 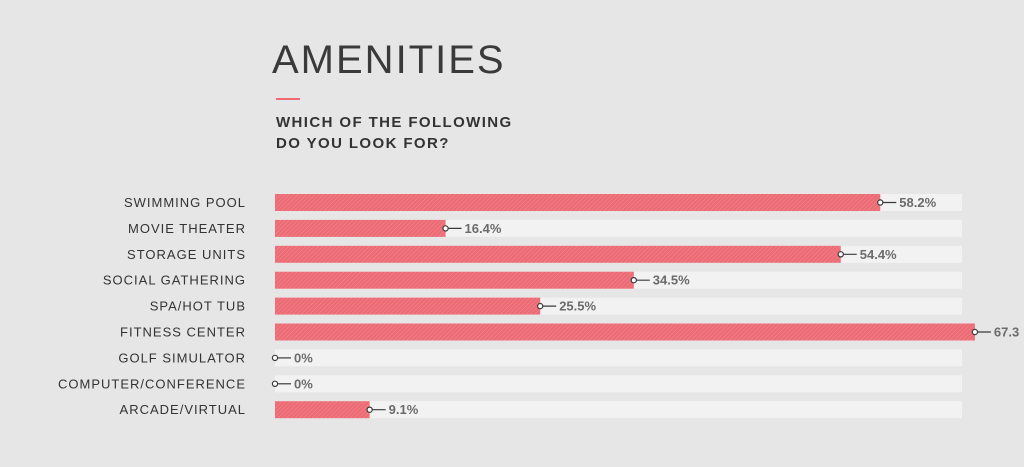 I want to click on category-label: FITNESS CENTER, so click(x=183, y=332).